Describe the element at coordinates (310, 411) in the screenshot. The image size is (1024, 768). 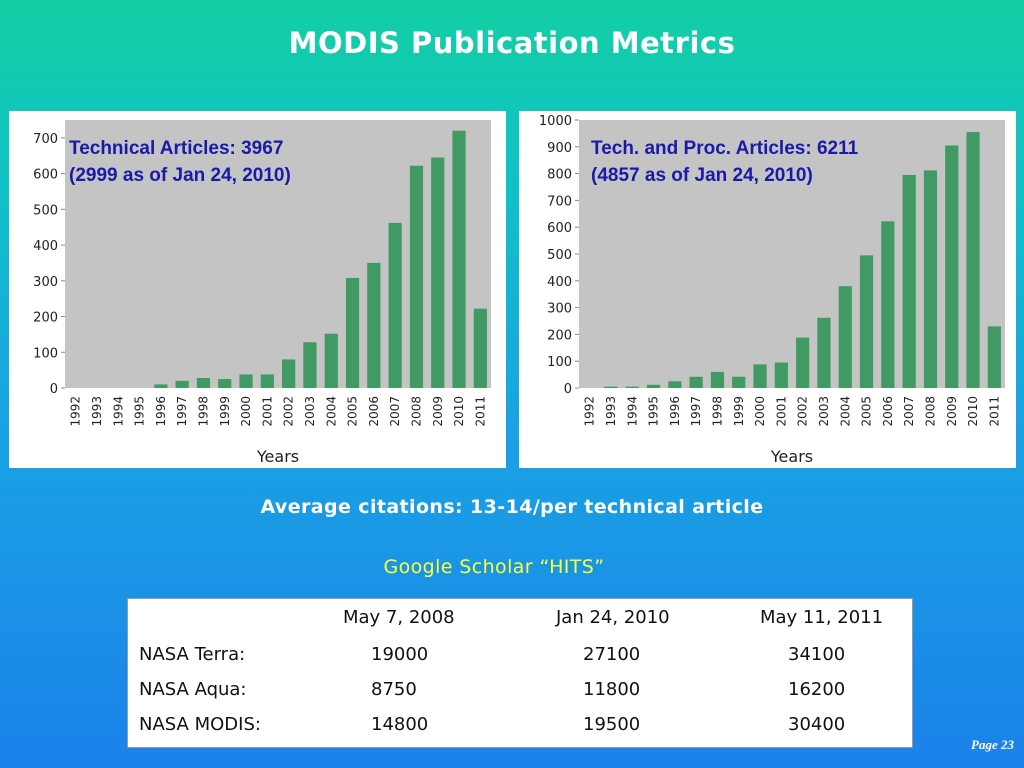
I see `x-tick-label: 2003` at that location.